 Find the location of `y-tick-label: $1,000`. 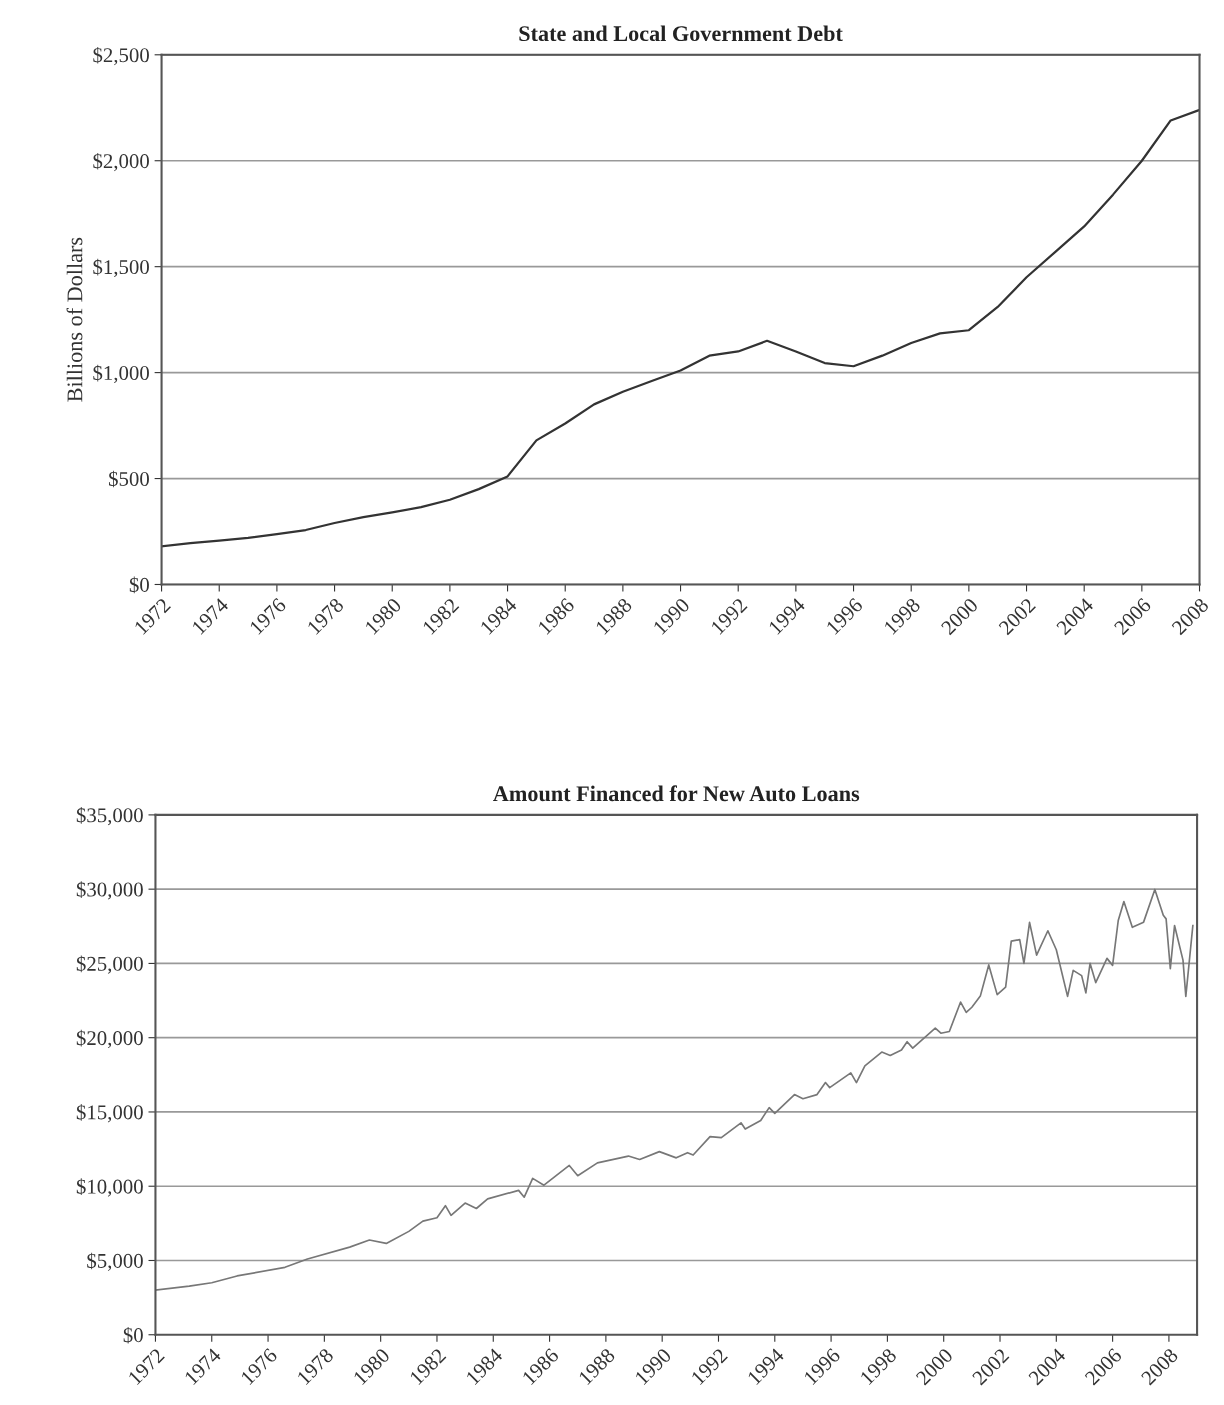

y-tick-label: $1,000 is located at coordinates (121, 374).